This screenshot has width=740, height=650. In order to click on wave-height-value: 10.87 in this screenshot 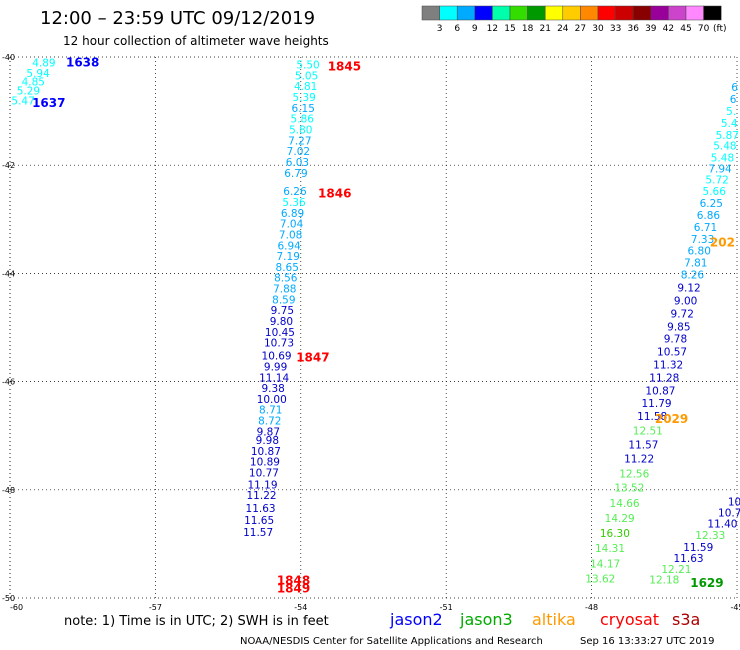, I will do `click(266, 452)`.